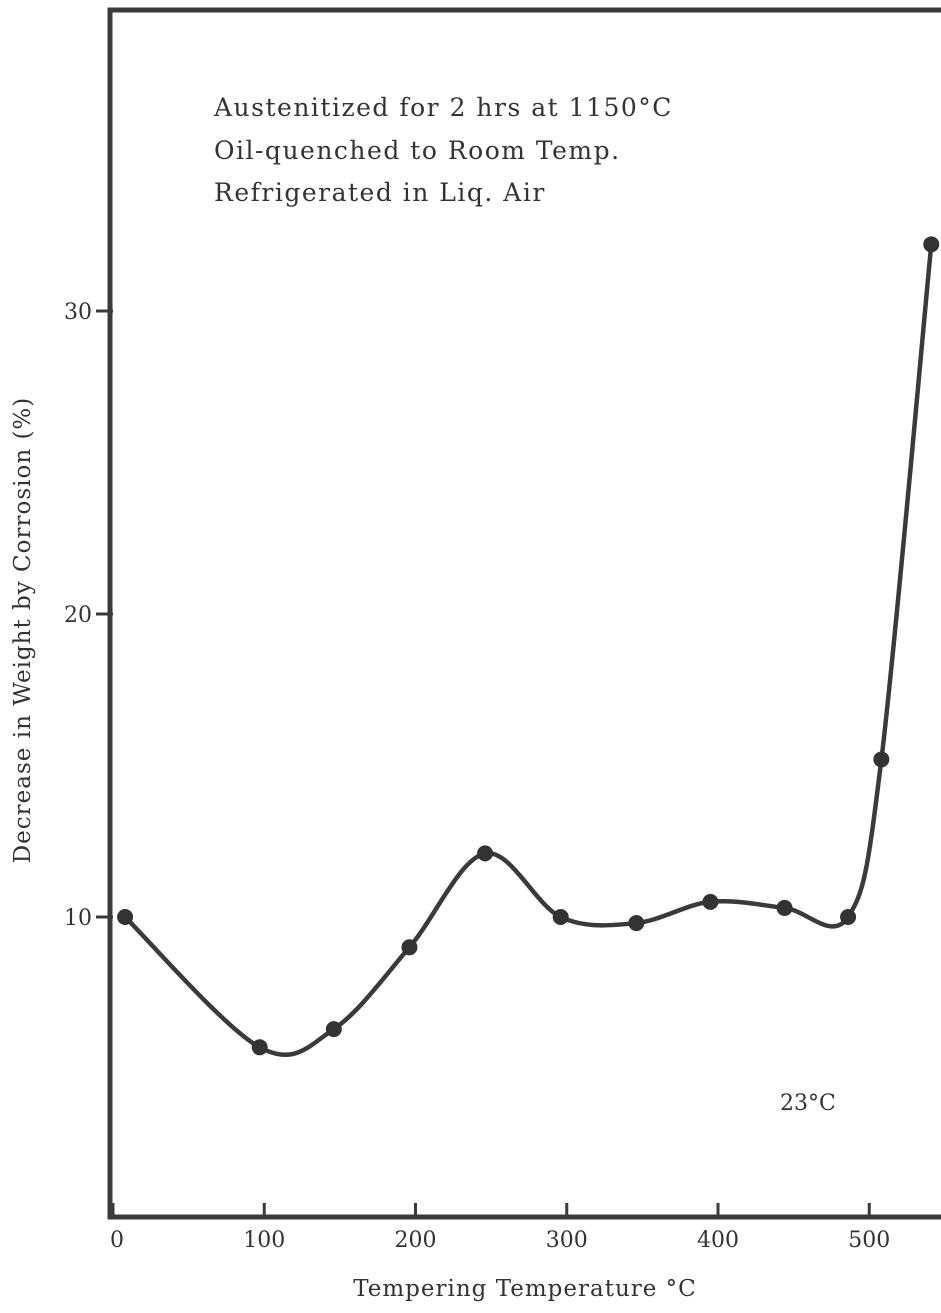 Image resolution: width=941 pixels, height=1313 pixels. What do you see at coordinates (78, 918) in the screenshot?
I see `y-tick-label: 10` at bounding box center [78, 918].